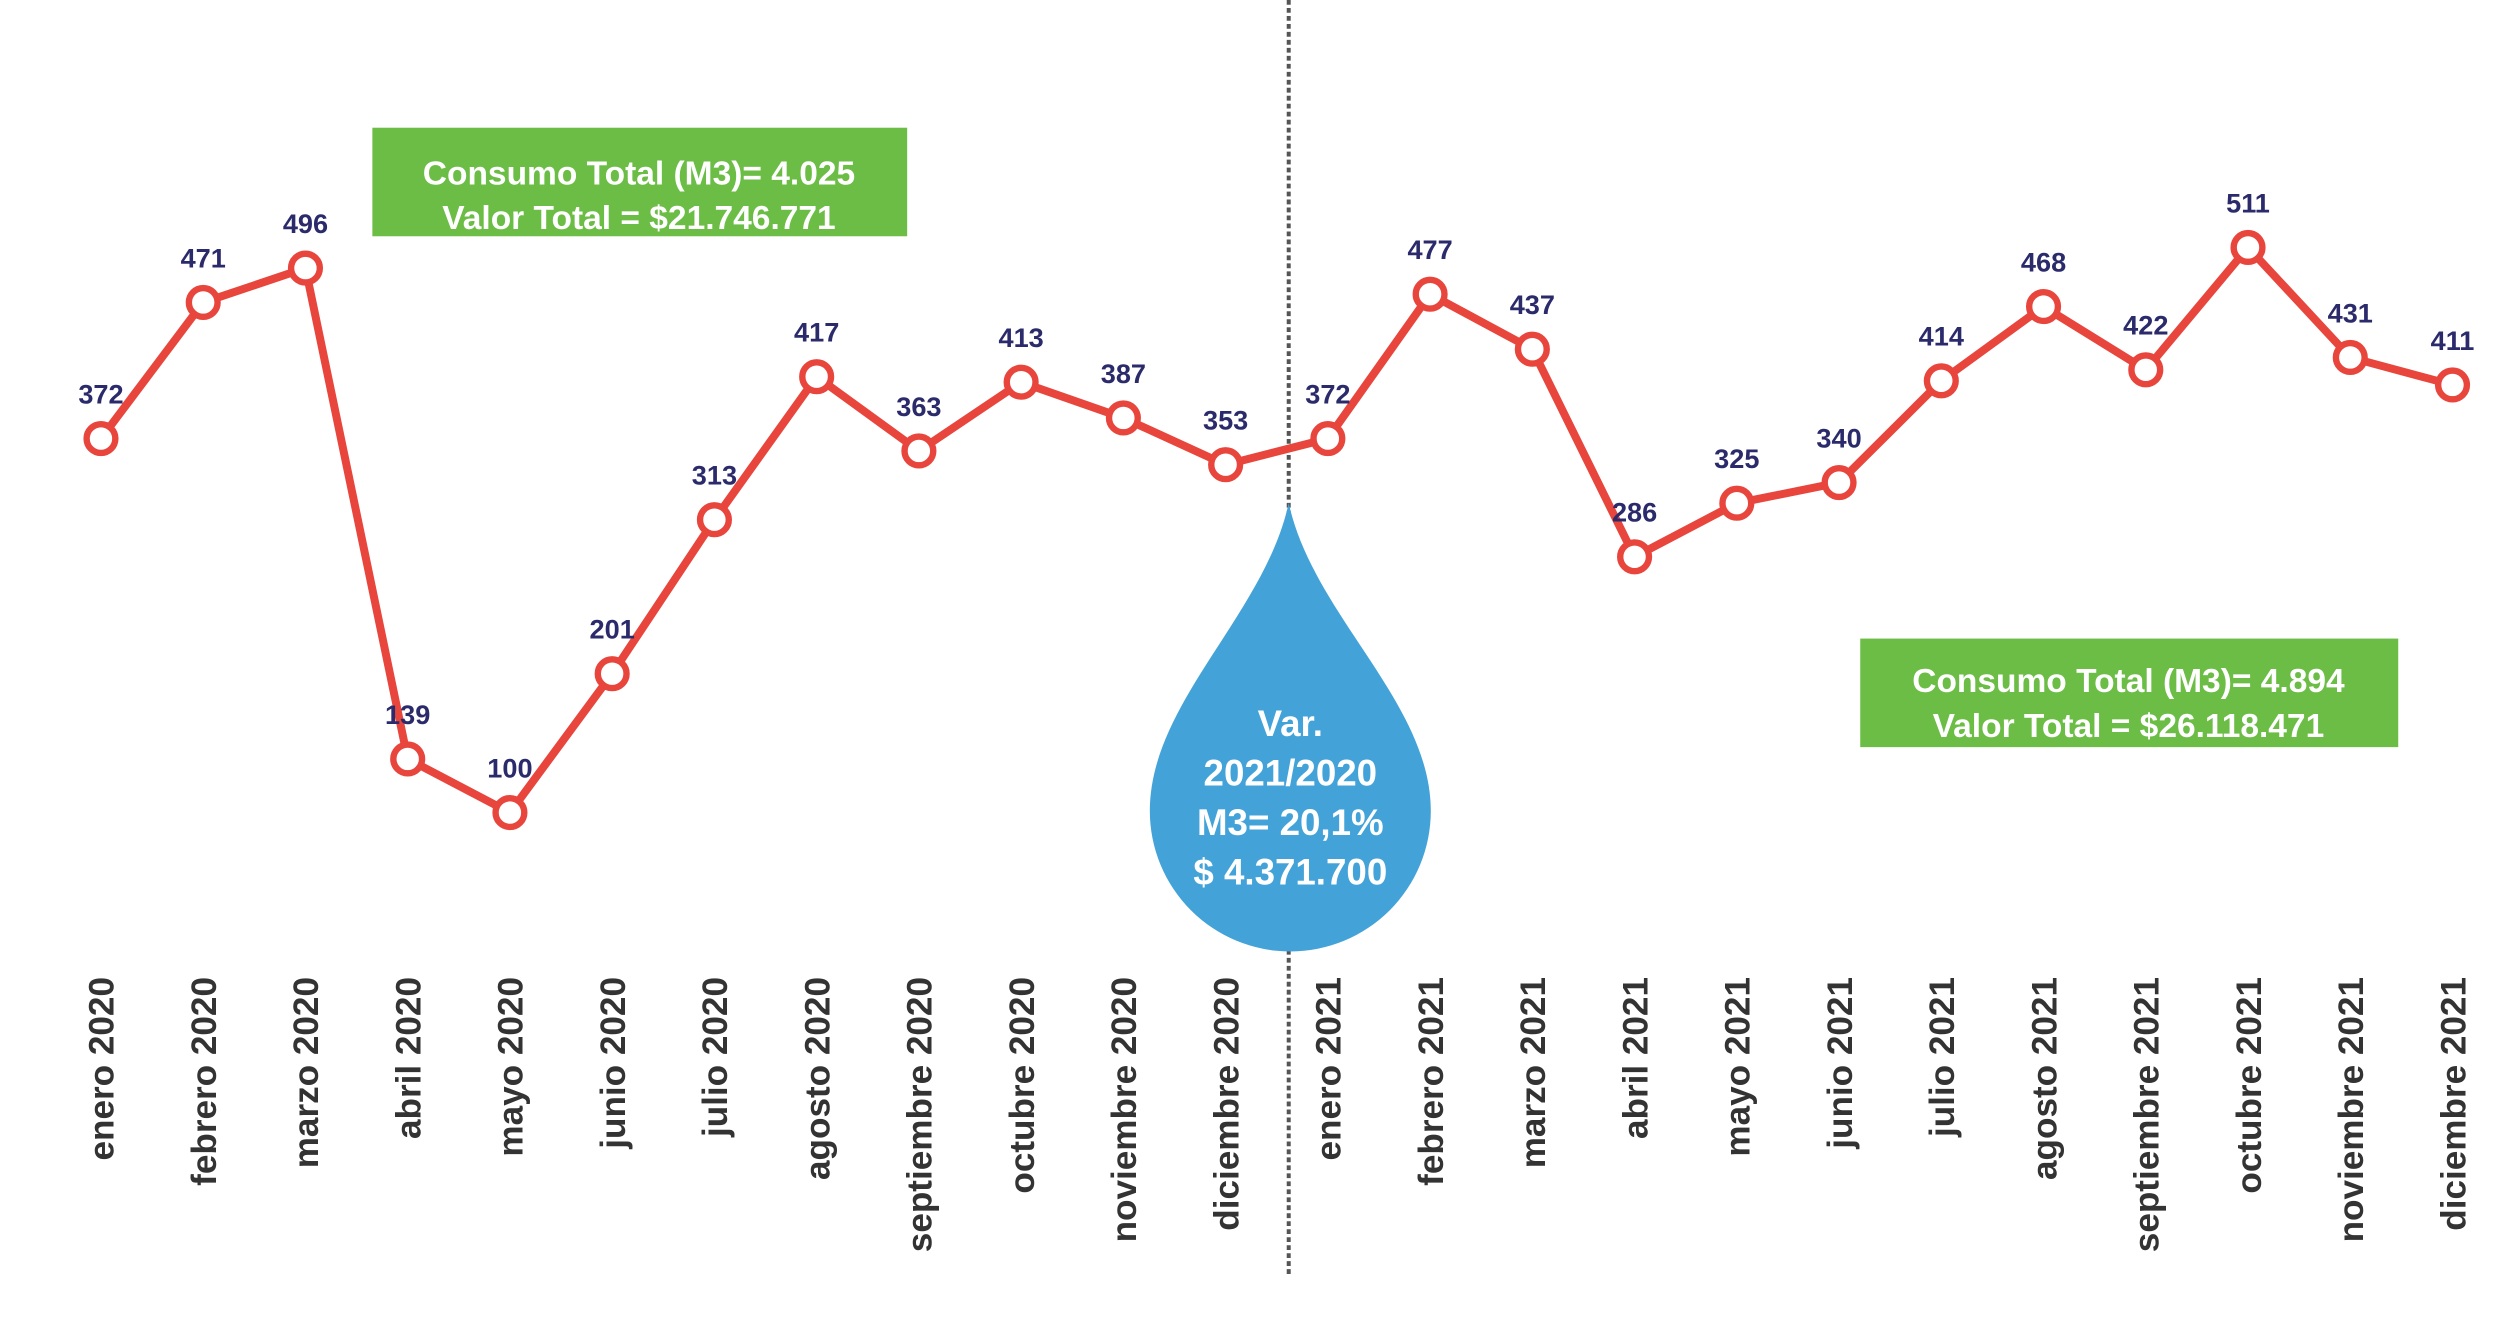 The width and height of the screenshot is (2504, 1341). Describe the element at coordinates (2147, 1114) in the screenshot. I see `x-tick-label: septiembre 2021` at that location.